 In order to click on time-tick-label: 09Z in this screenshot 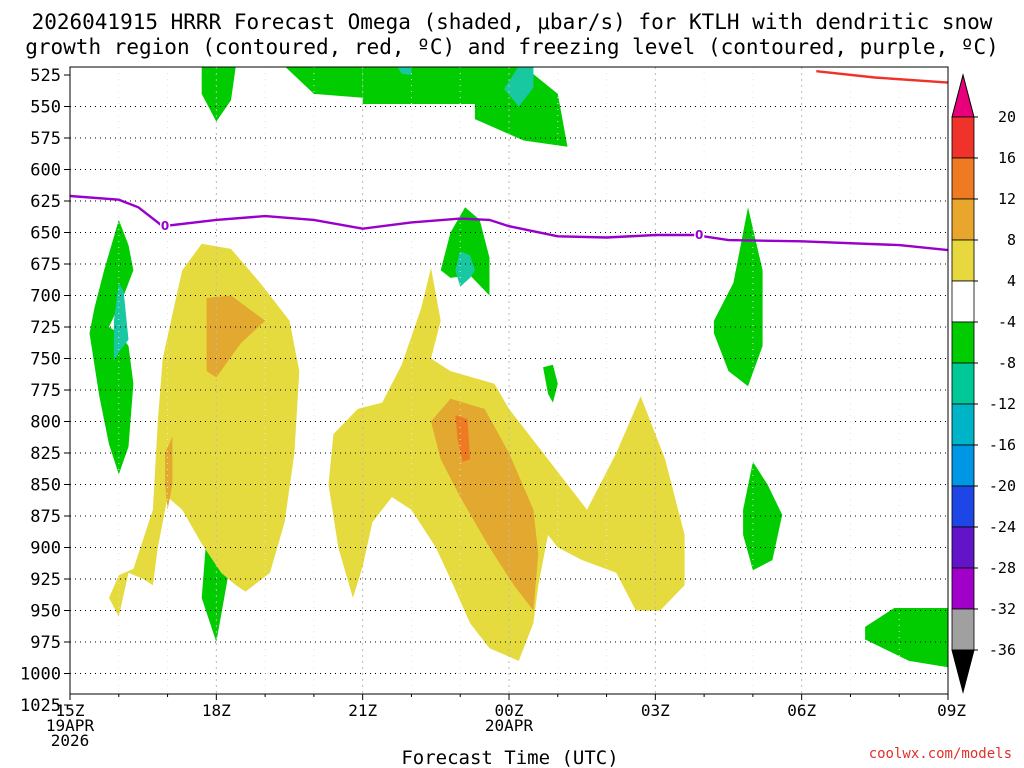, I will do `click(951, 710)`.